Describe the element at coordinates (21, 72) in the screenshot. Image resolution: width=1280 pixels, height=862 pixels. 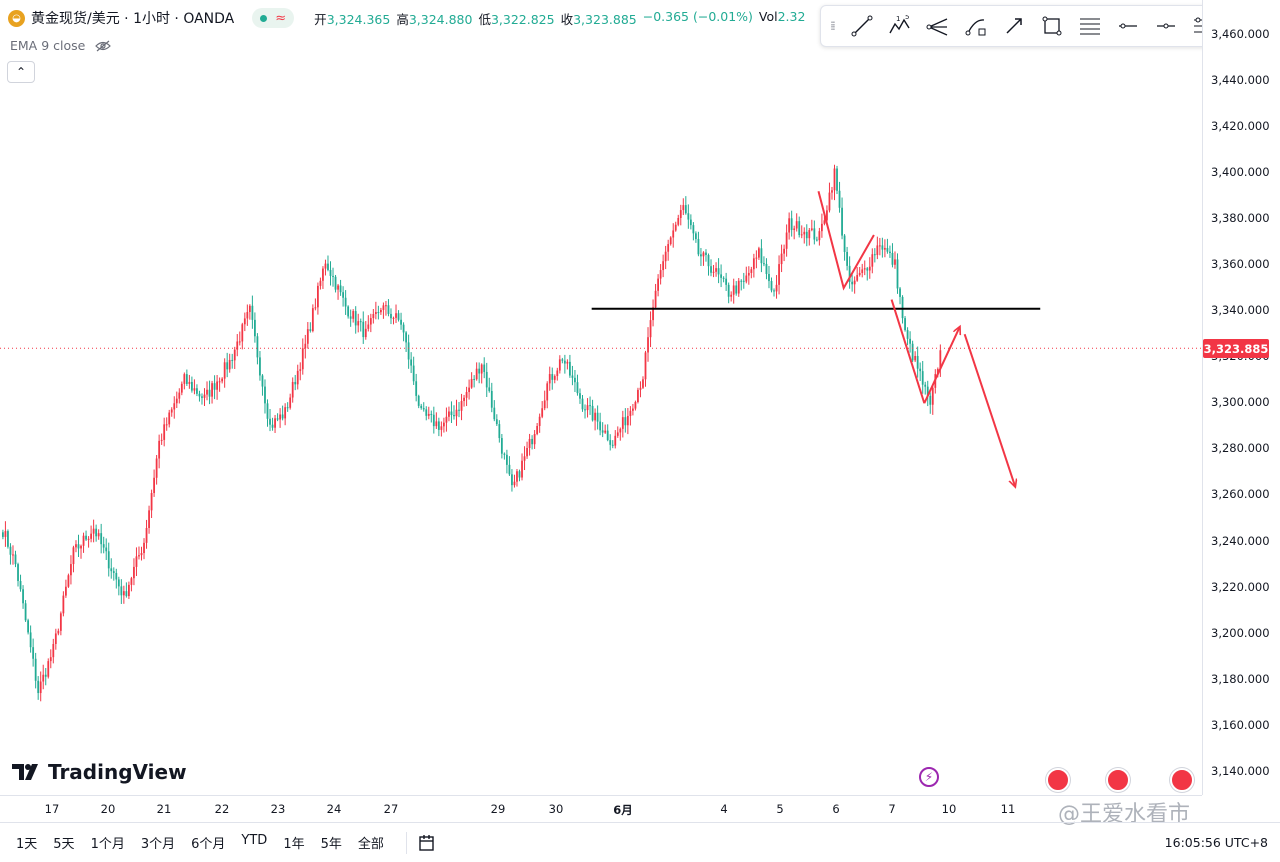
I see `collapse-legend-button: ⌃` at that location.